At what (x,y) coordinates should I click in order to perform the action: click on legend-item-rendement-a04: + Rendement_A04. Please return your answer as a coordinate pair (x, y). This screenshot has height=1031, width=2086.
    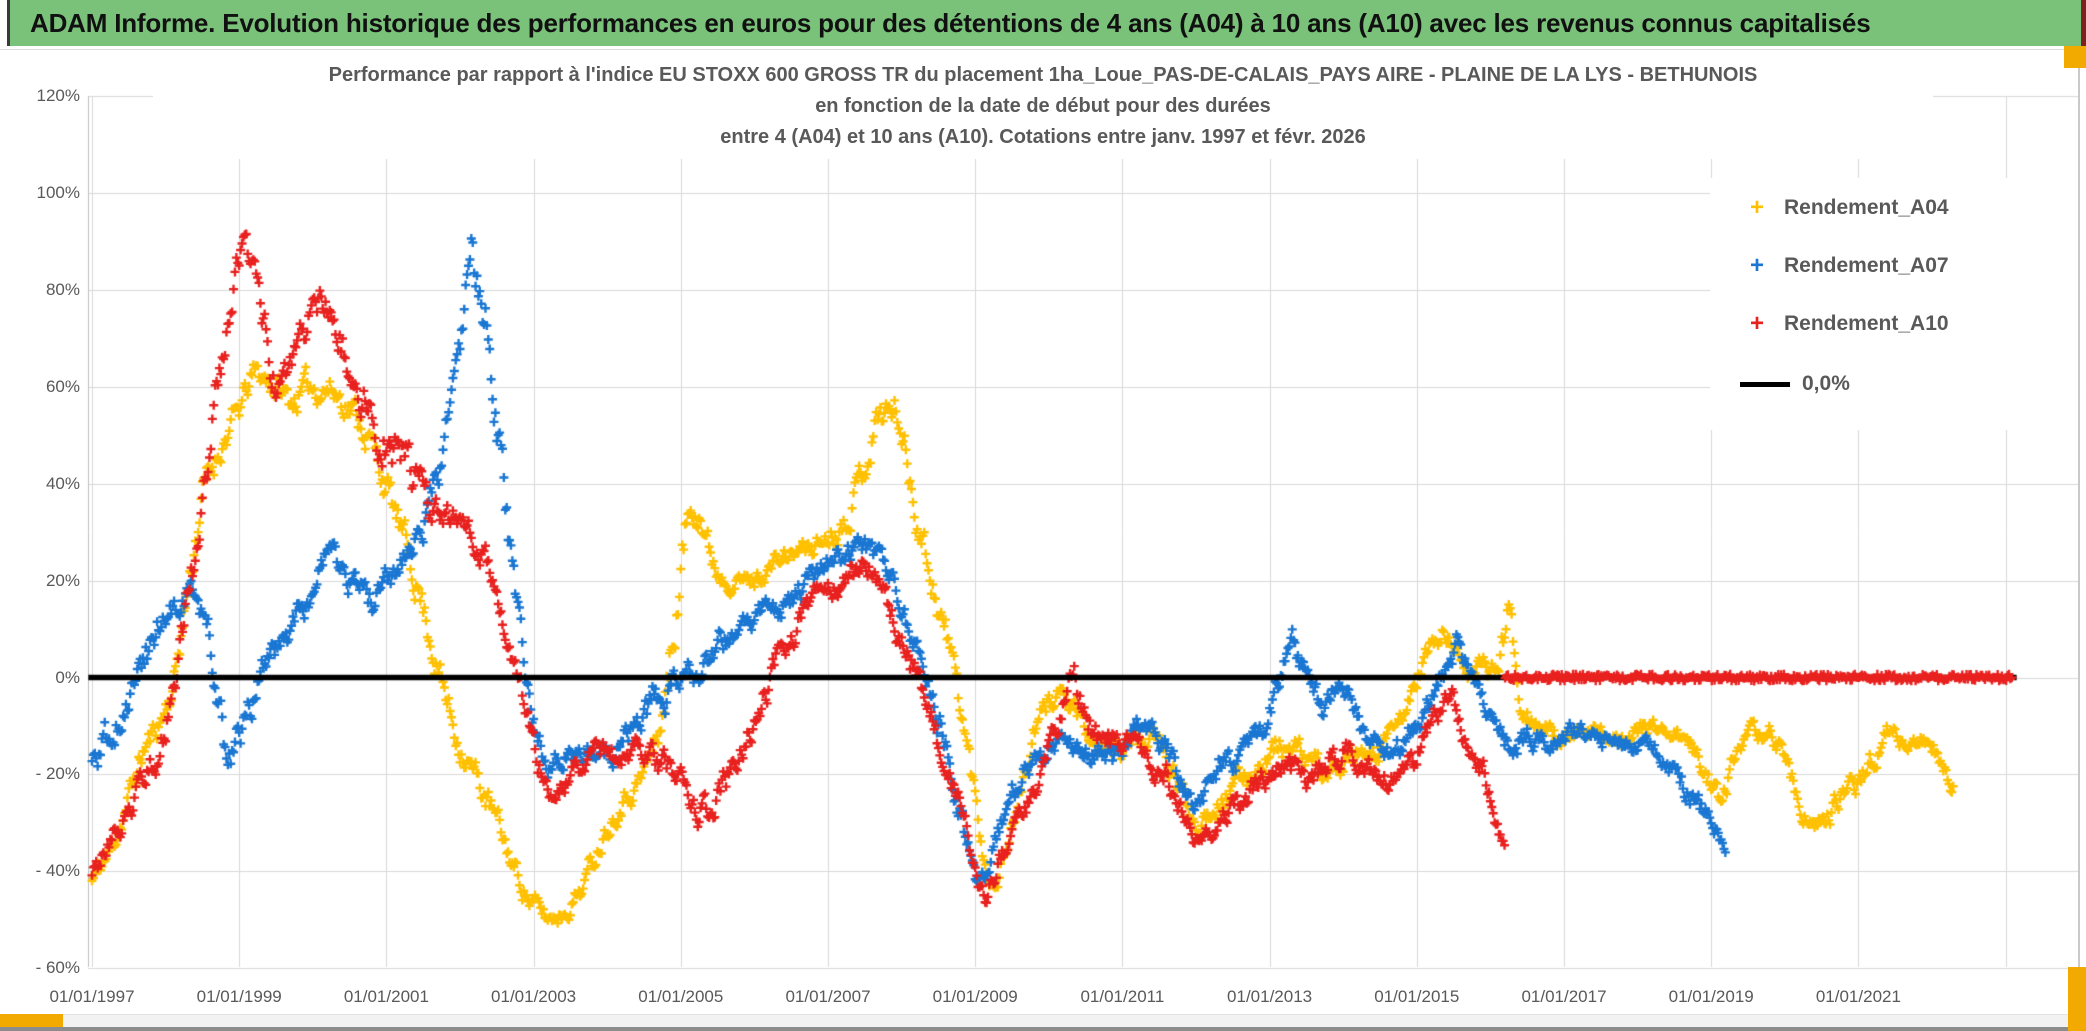
    Looking at the image, I should click on (1844, 208).